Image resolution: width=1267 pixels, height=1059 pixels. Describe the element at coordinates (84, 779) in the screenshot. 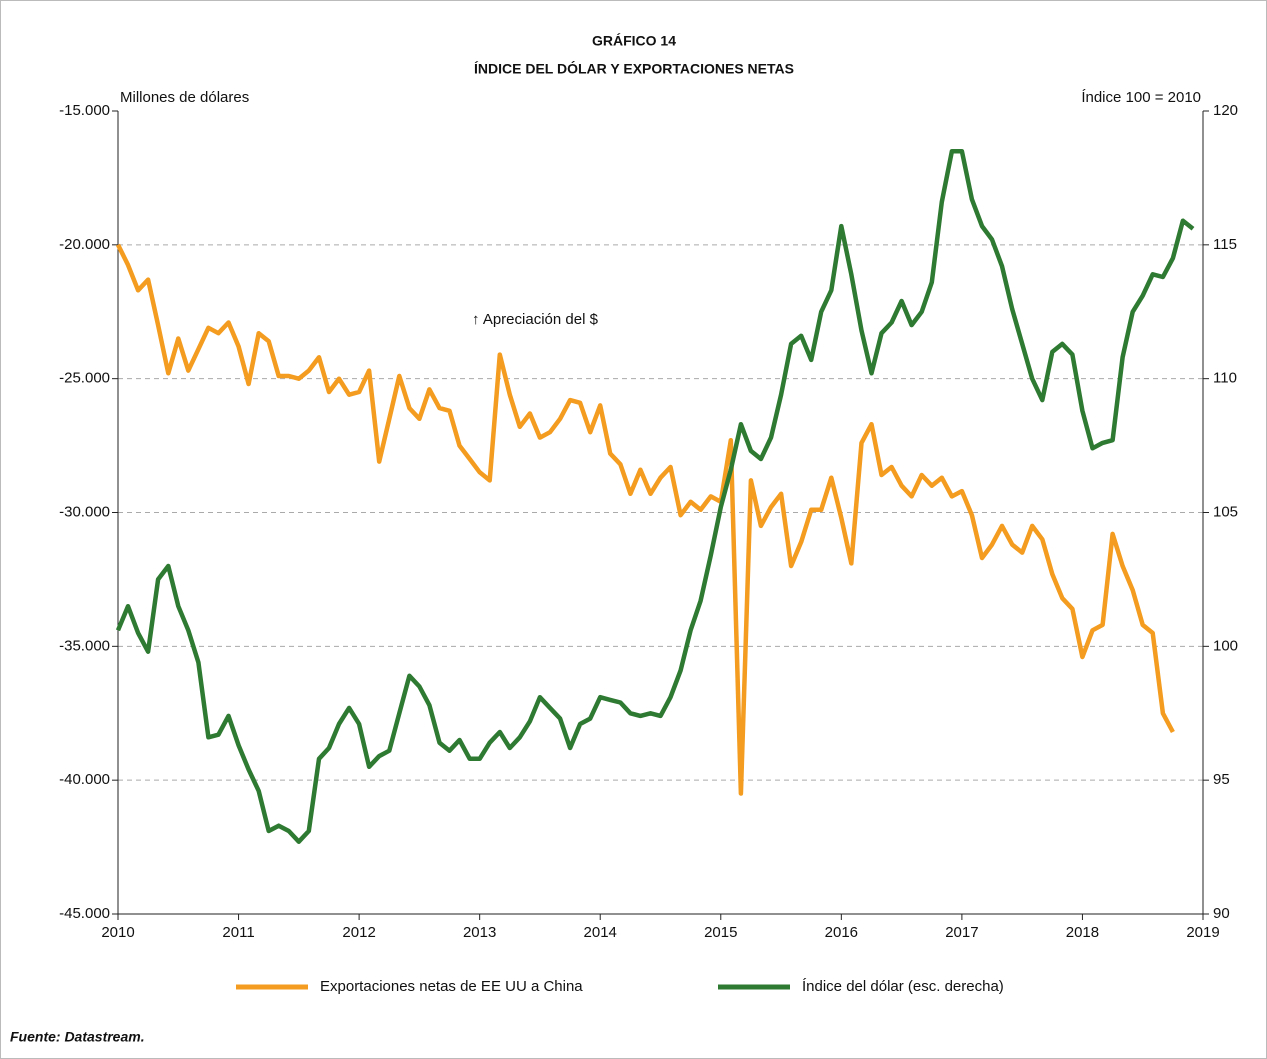

I see `y-tick-label: -40.000` at that location.